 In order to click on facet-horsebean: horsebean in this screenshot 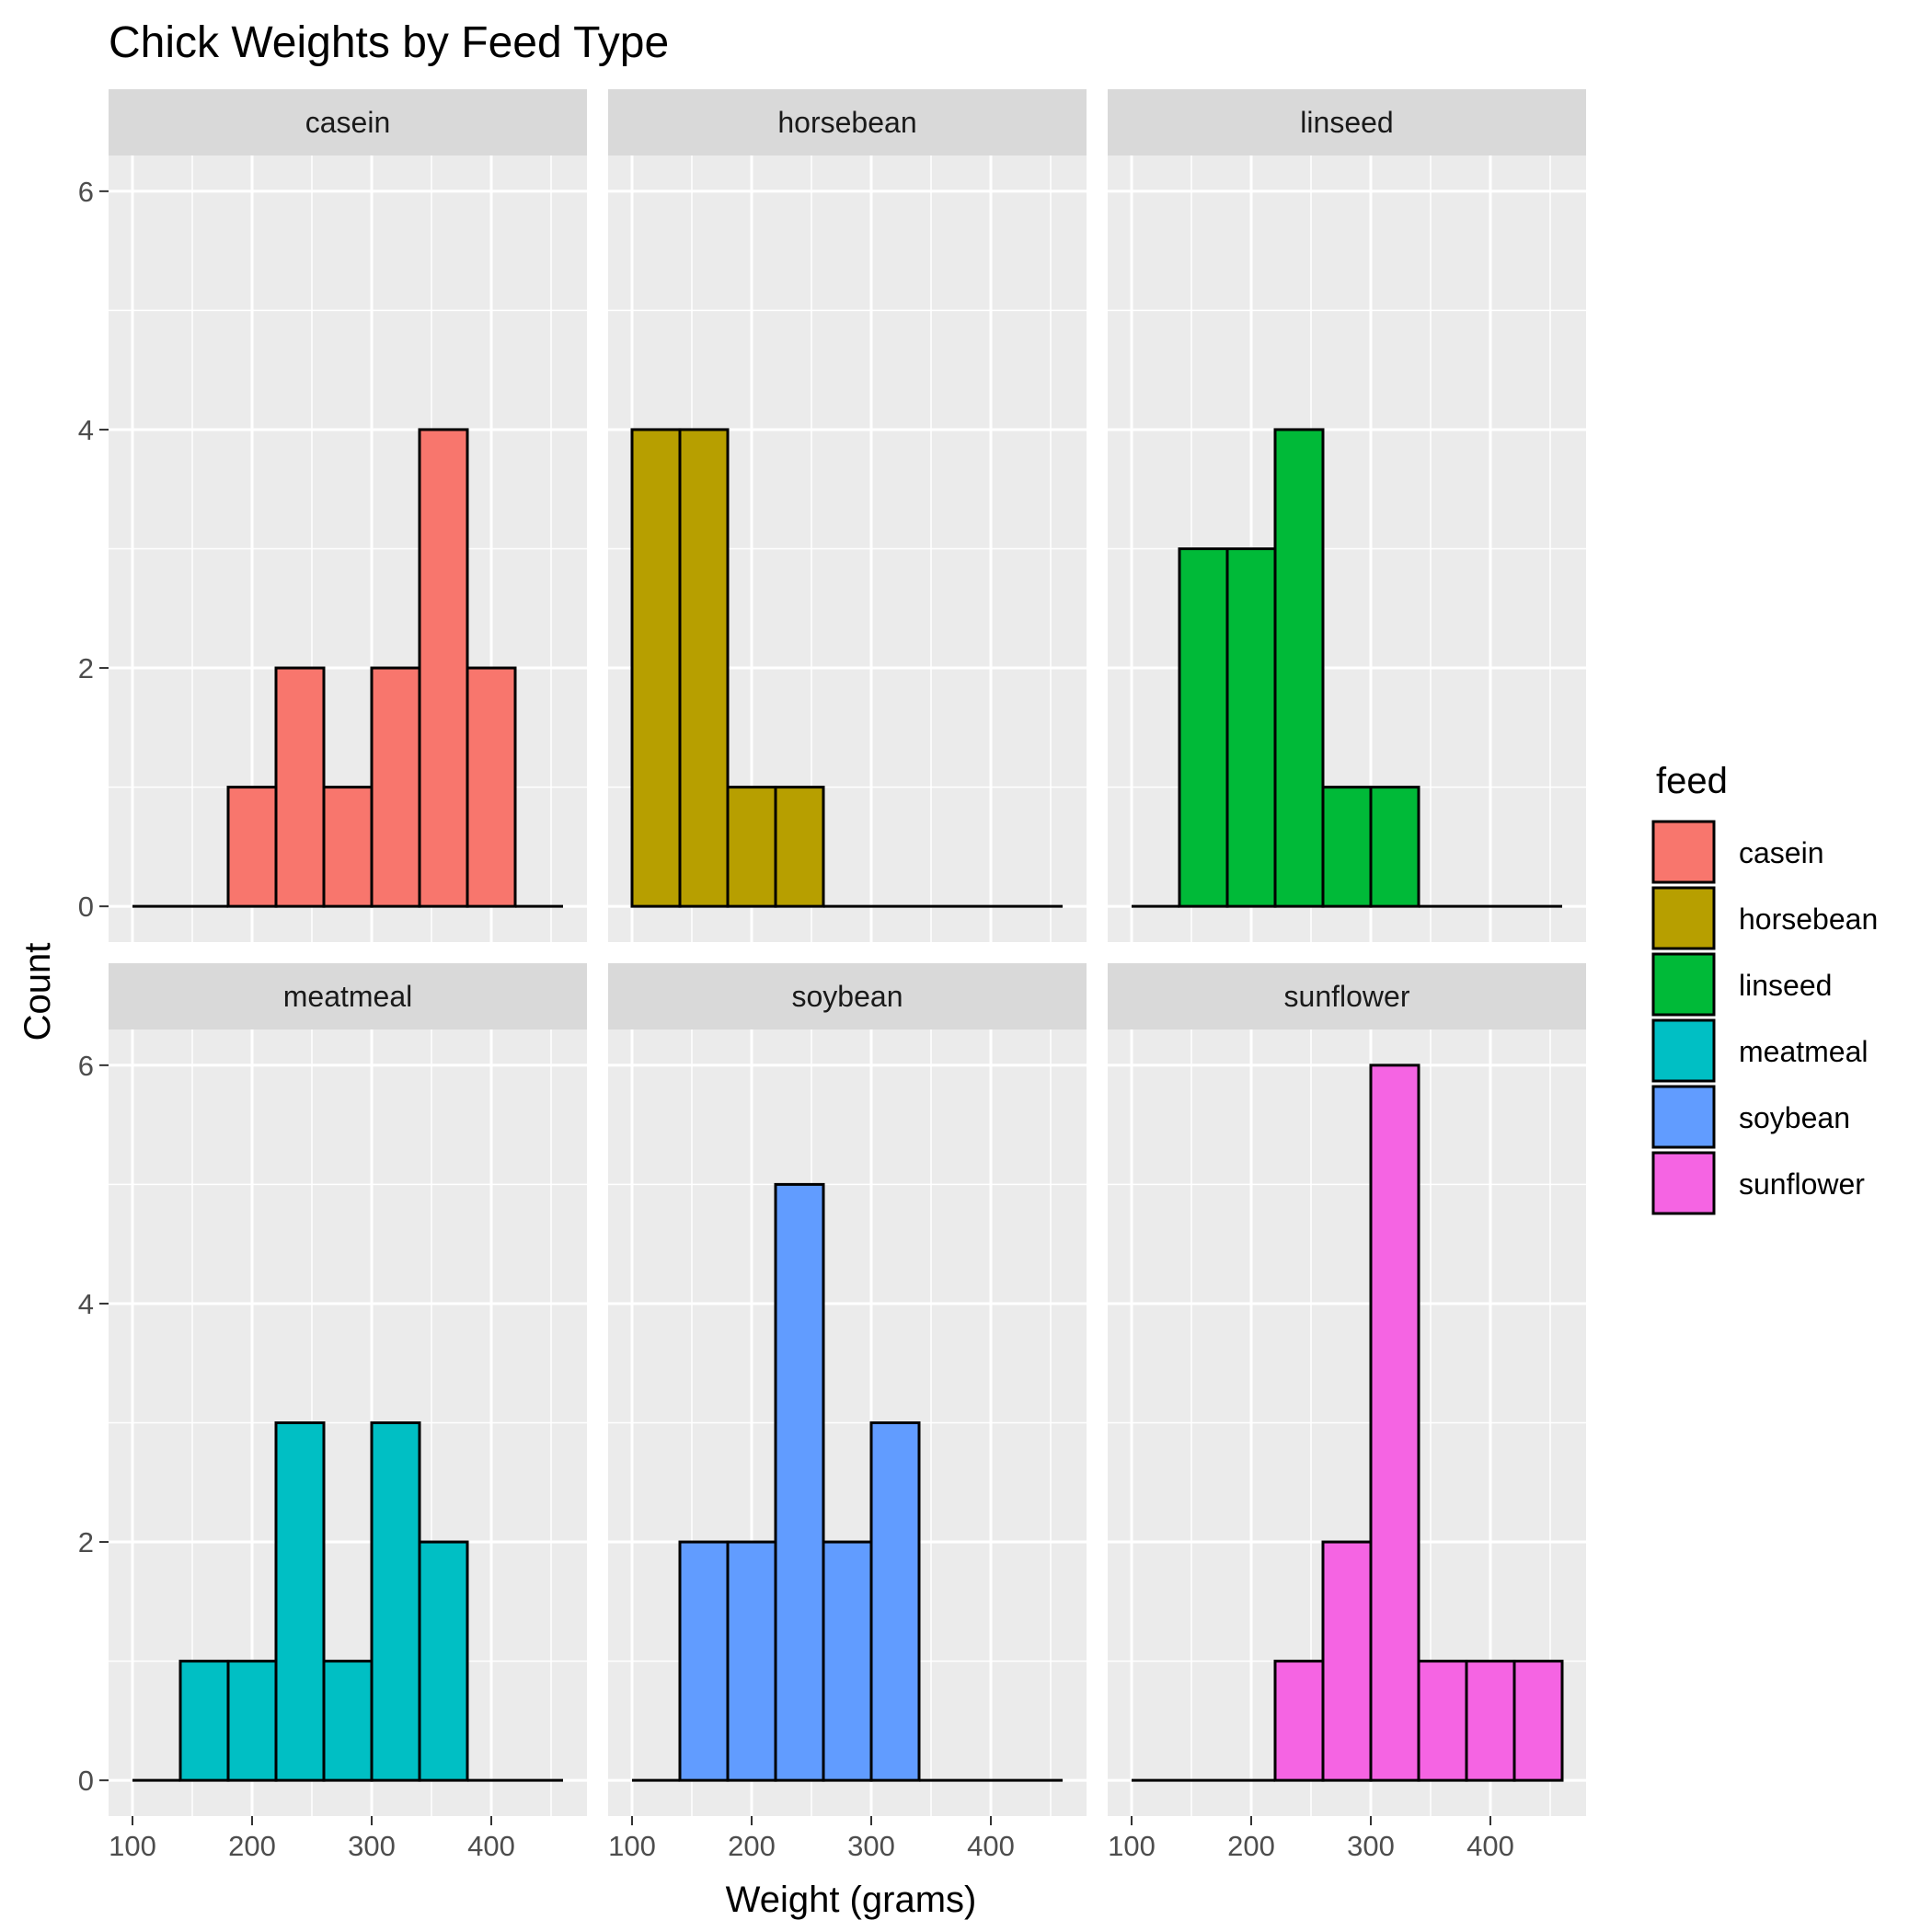, I will do `click(847, 515)`.